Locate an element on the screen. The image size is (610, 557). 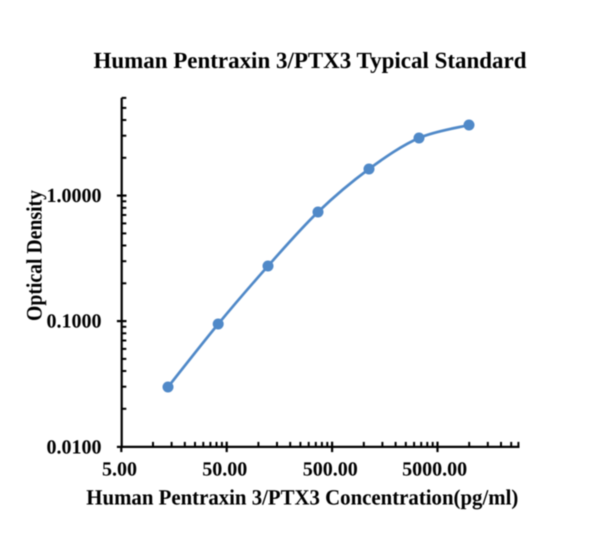
svg-text: 5000.00 is located at coordinates (434, 469).